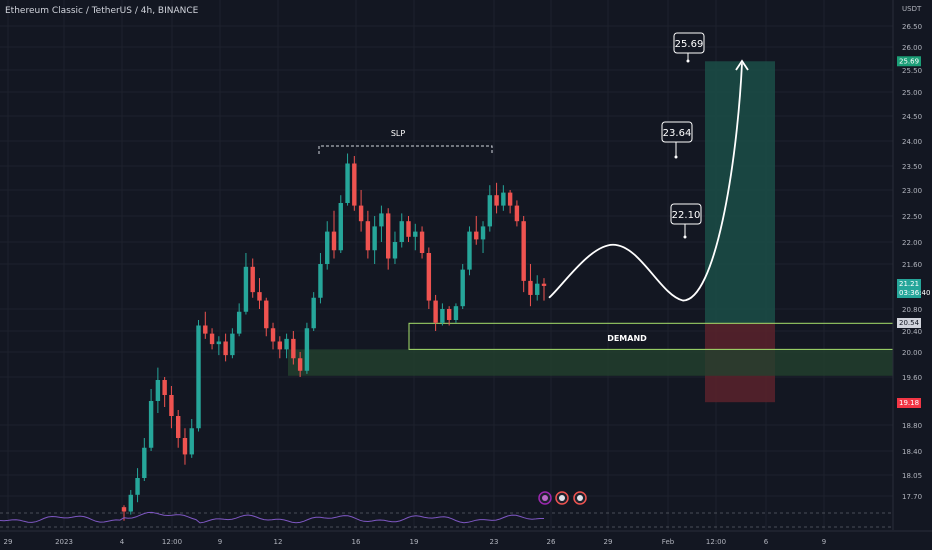 Image resolution: width=932 pixels, height=550 pixels. What do you see at coordinates (627, 338) in the screenshot?
I see `demand-label: DEMAND` at bounding box center [627, 338].